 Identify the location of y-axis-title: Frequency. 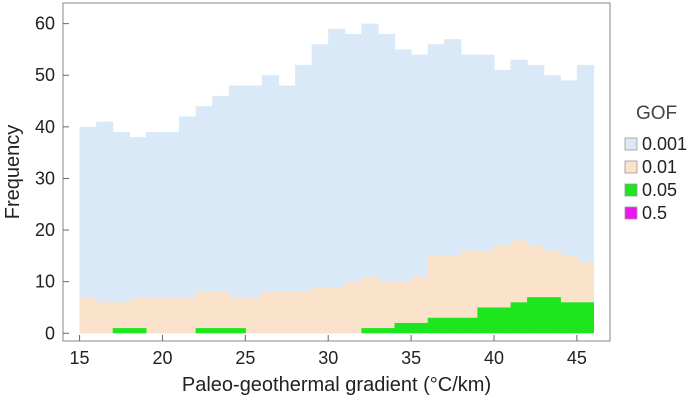
(13, 172).